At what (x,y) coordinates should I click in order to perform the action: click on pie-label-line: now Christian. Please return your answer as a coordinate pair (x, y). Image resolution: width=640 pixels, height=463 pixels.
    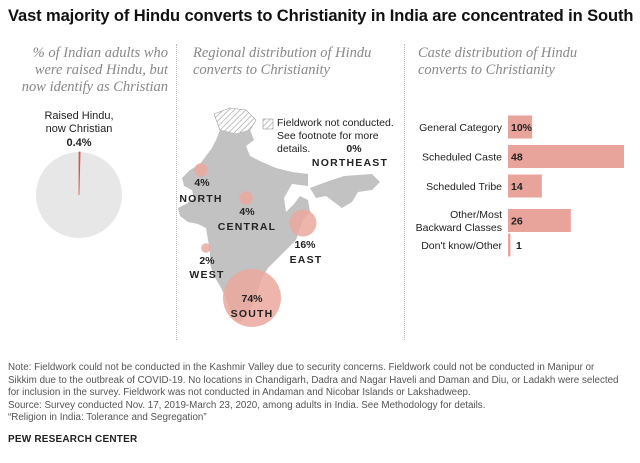
    Looking at the image, I should click on (79, 129).